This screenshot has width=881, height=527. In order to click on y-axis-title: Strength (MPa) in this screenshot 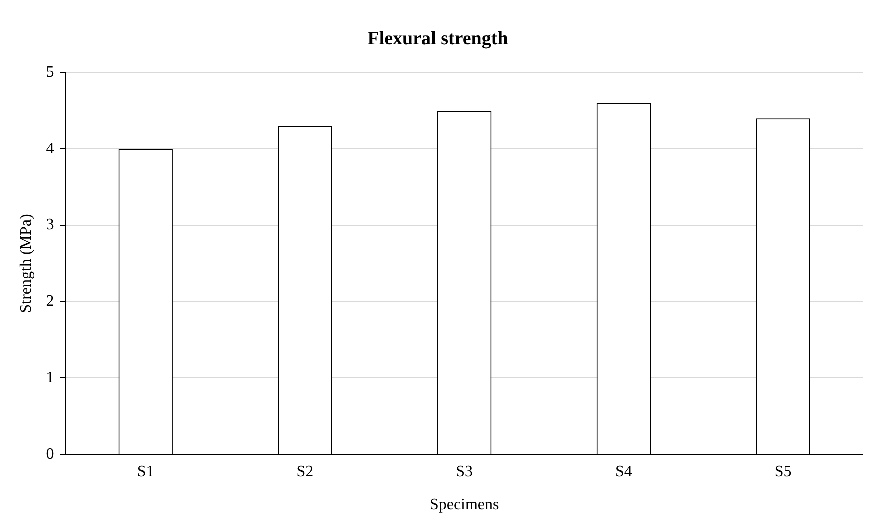, I will do `click(26, 264)`.